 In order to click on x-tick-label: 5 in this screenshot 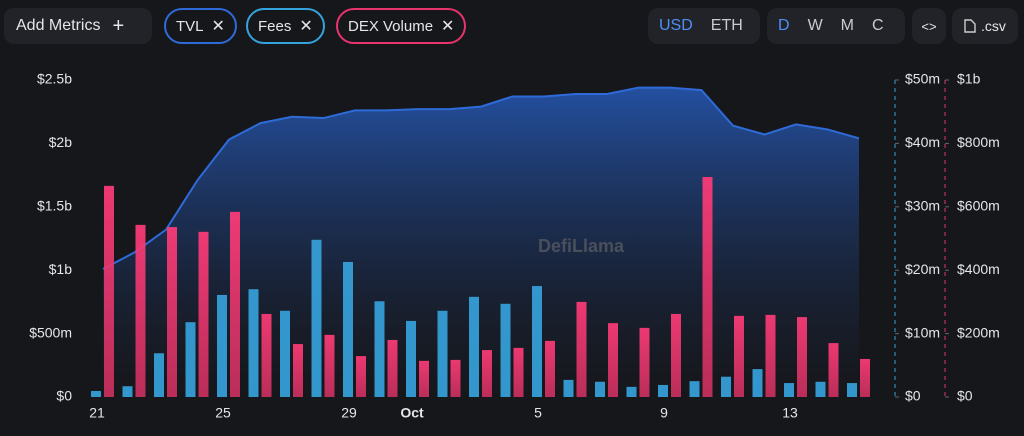, I will do `click(538, 413)`.